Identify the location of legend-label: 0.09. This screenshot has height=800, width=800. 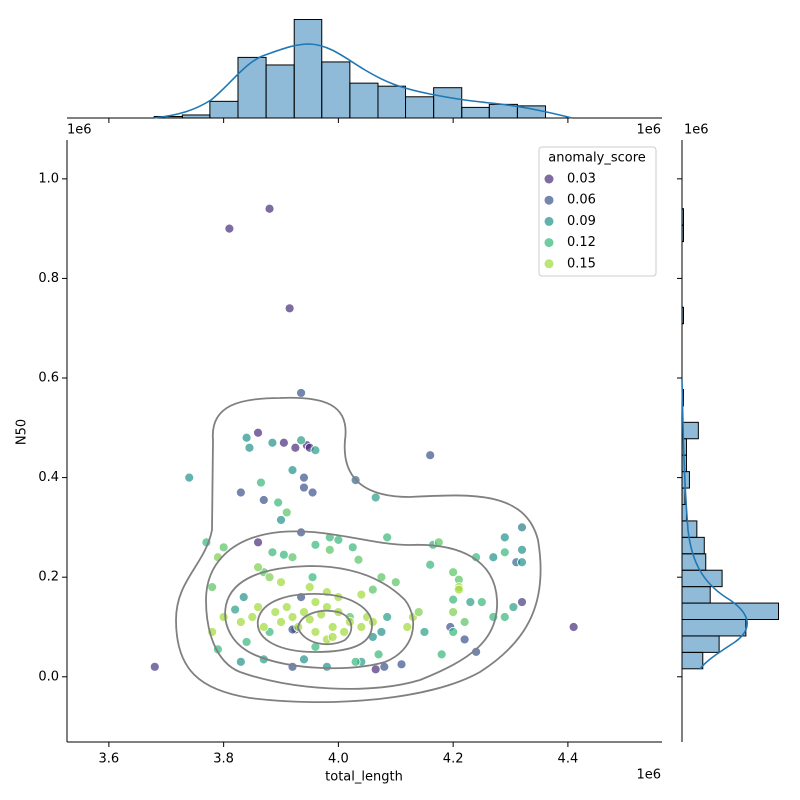
(581, 221).